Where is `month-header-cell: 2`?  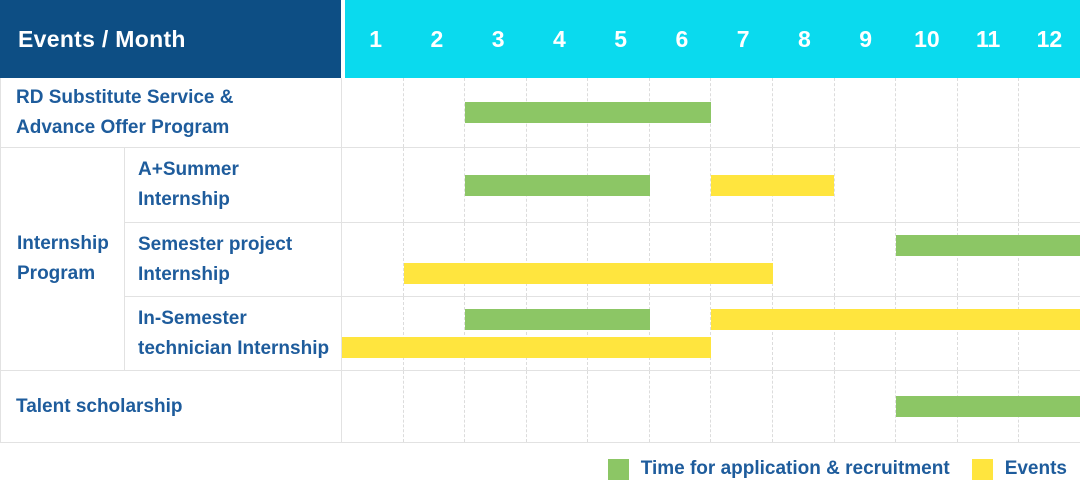 month-header-cell: 2 is located at coordinates (437, 38).